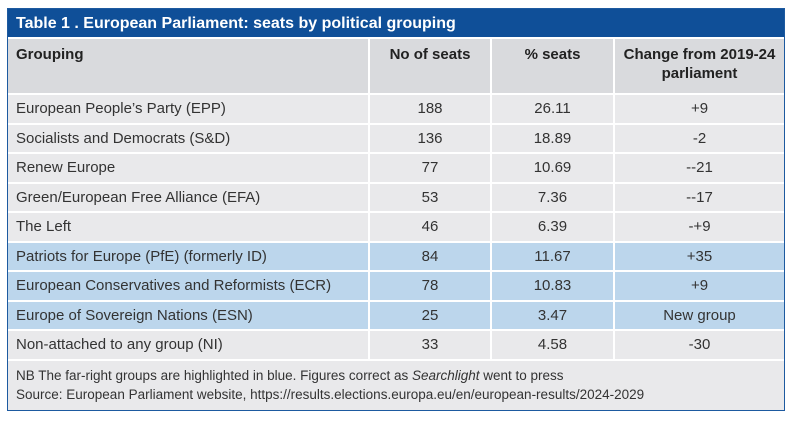  What do you see at coordinates (430, 315) in the screenshot?
I see `cell-seats: 25` at bounding box center [430, 315].